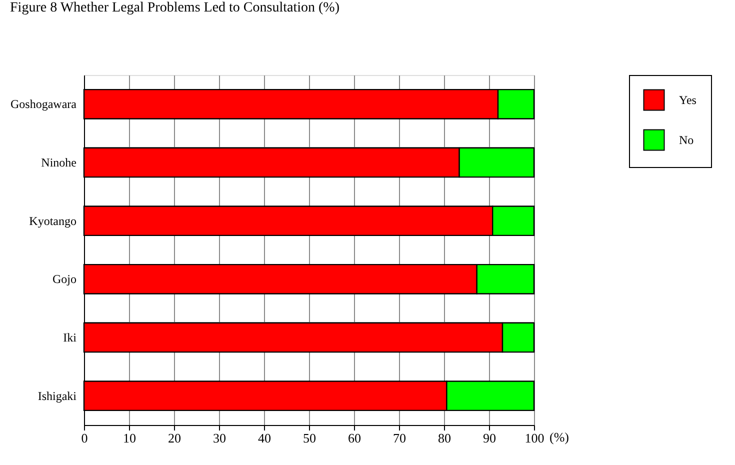 This screenshot has height=465, width=735. Describe the element at coordinates (129, 438) in the screenshot. I see `x-tick-label: 10` at that location.